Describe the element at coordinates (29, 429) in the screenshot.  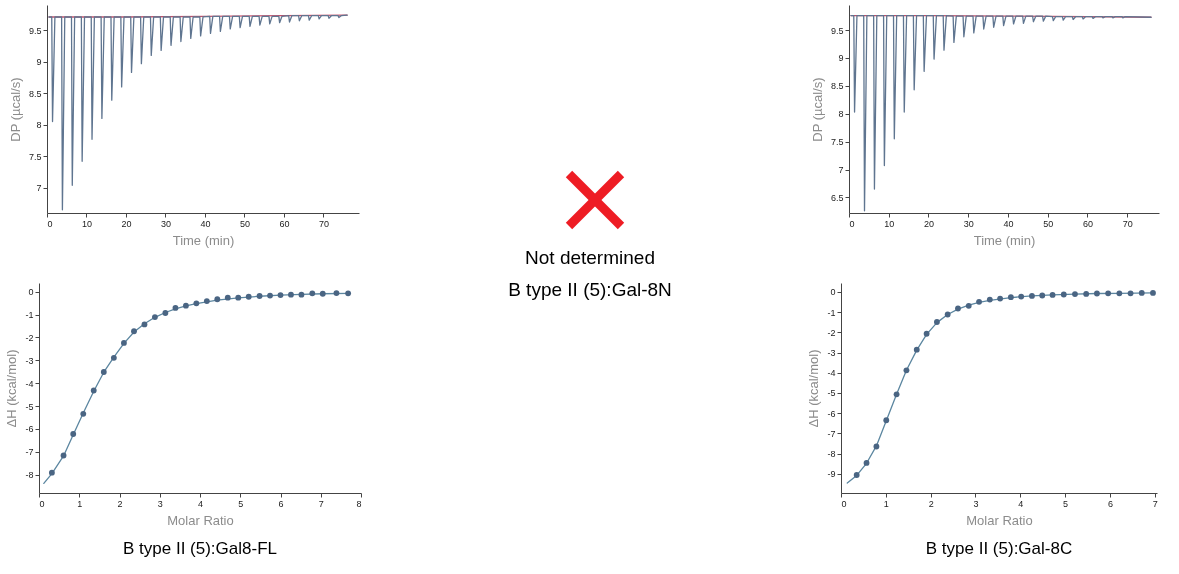
I see `y-tick-label: -6` at that location.